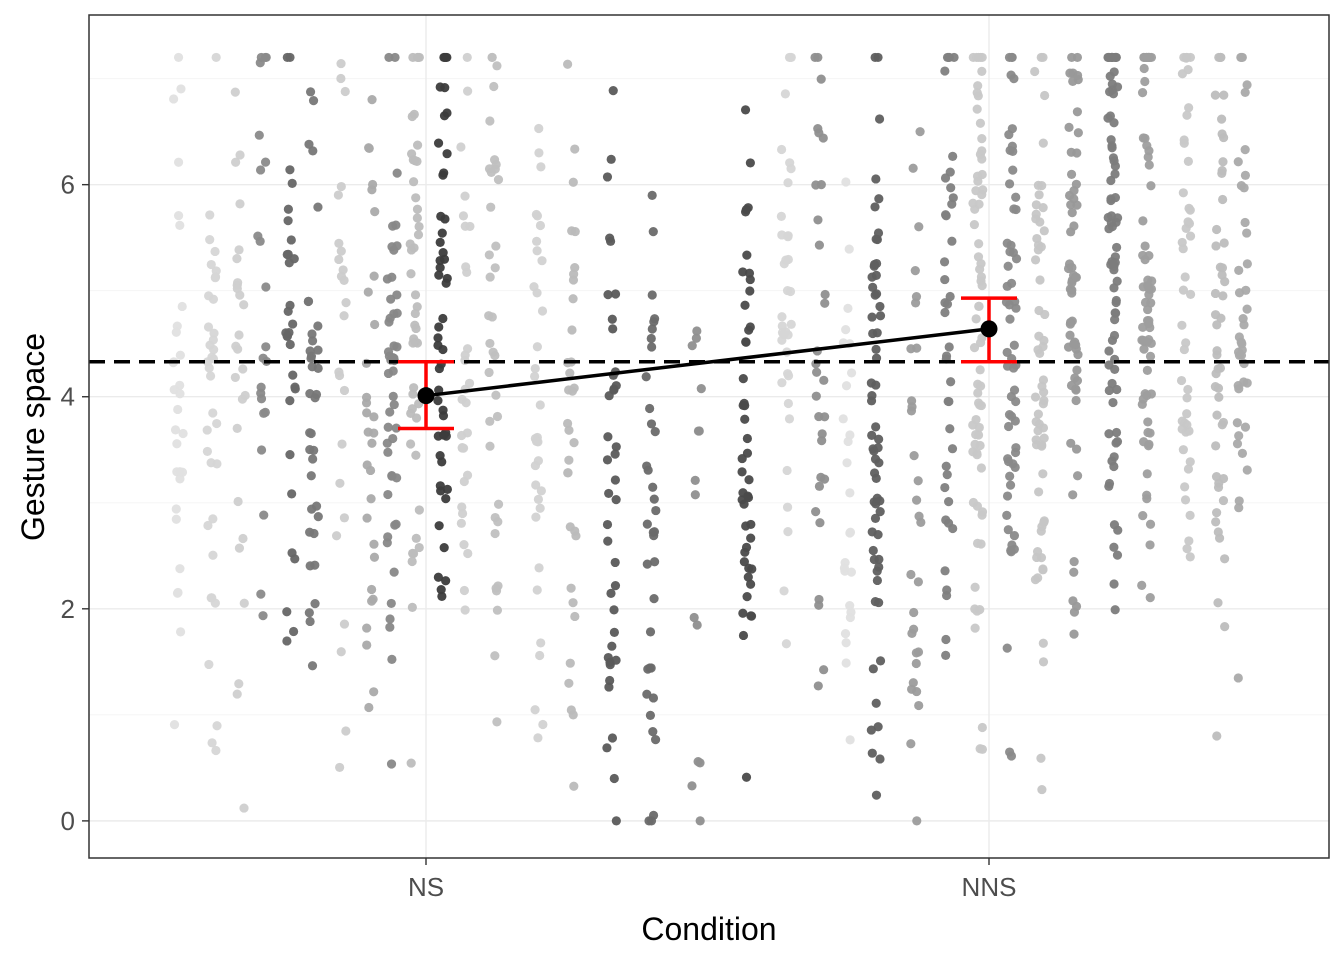 The image size is (1344, 965). I want to click on summary-layer, so click(709, 363).